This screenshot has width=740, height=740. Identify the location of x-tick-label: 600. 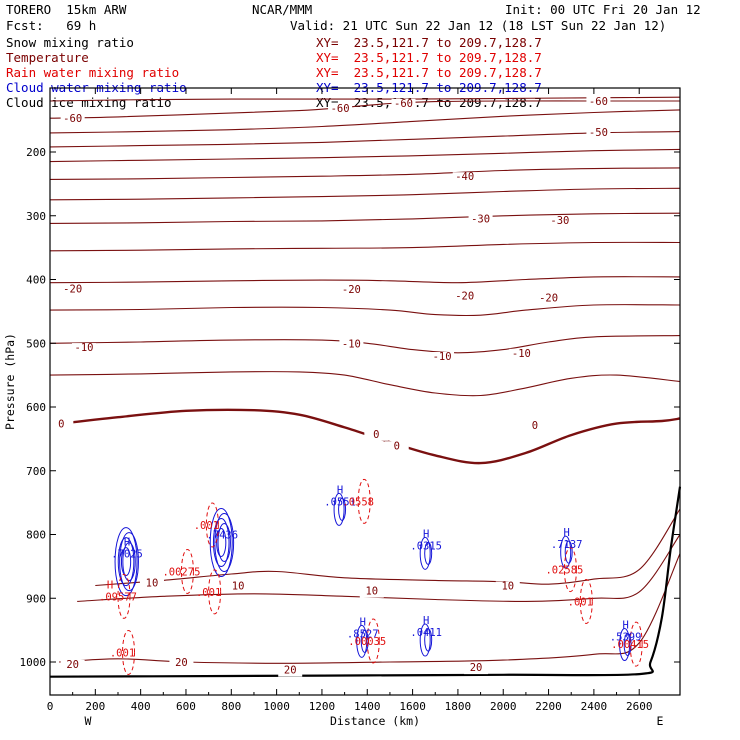
(186, 706).